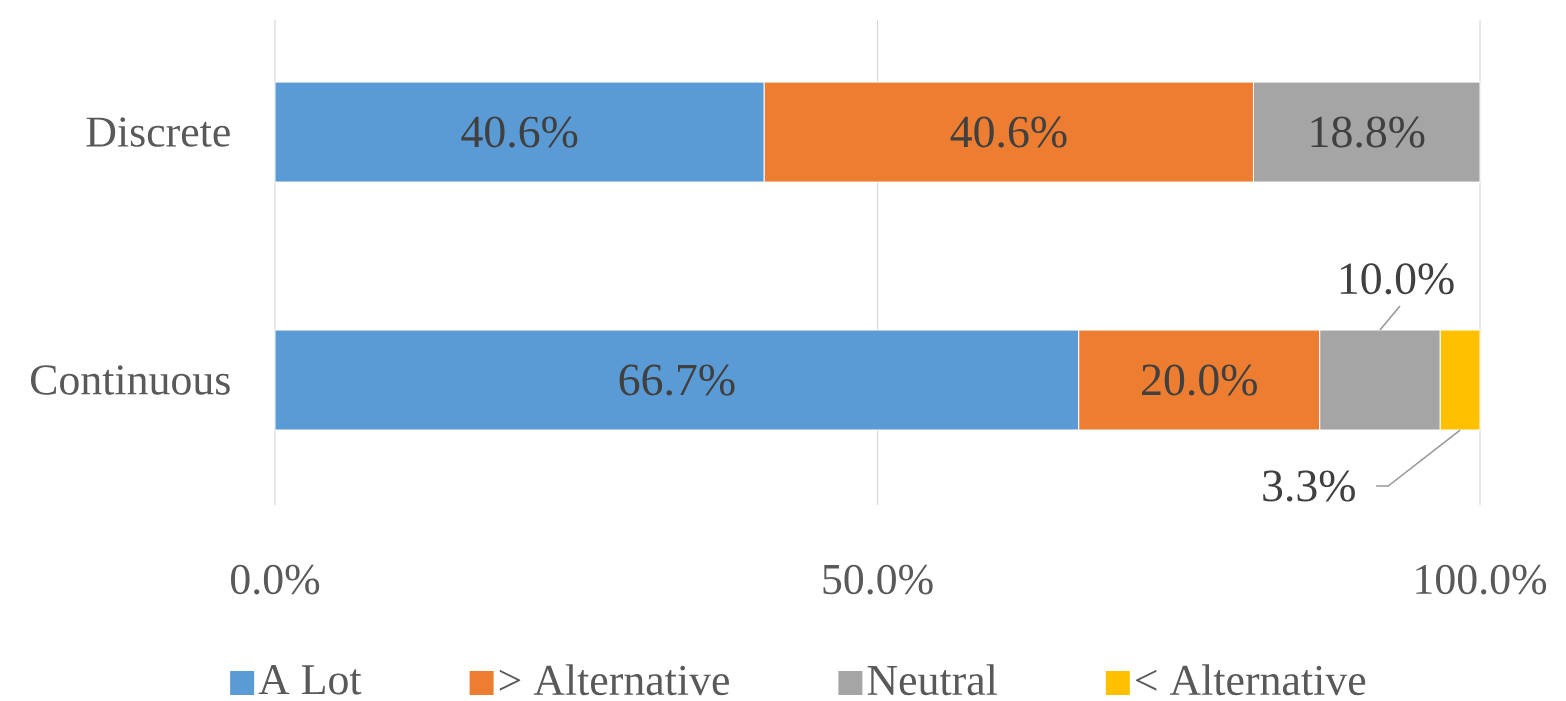 The width and height of the screenshot is (1566, 701). I want to click on legend-label: < Alternative, so click(1250, 680).